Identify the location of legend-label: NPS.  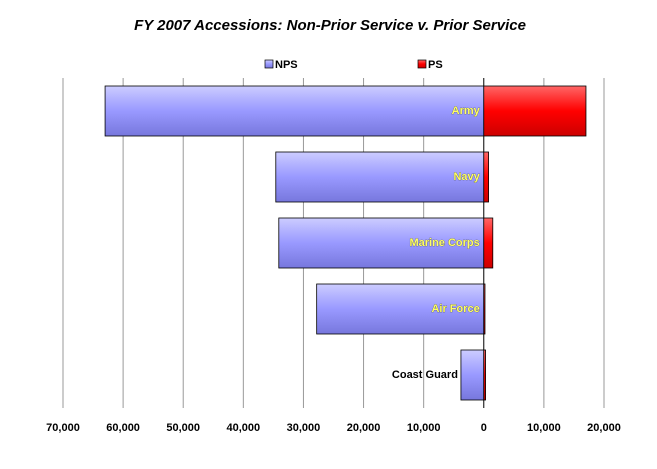
(286, 65).